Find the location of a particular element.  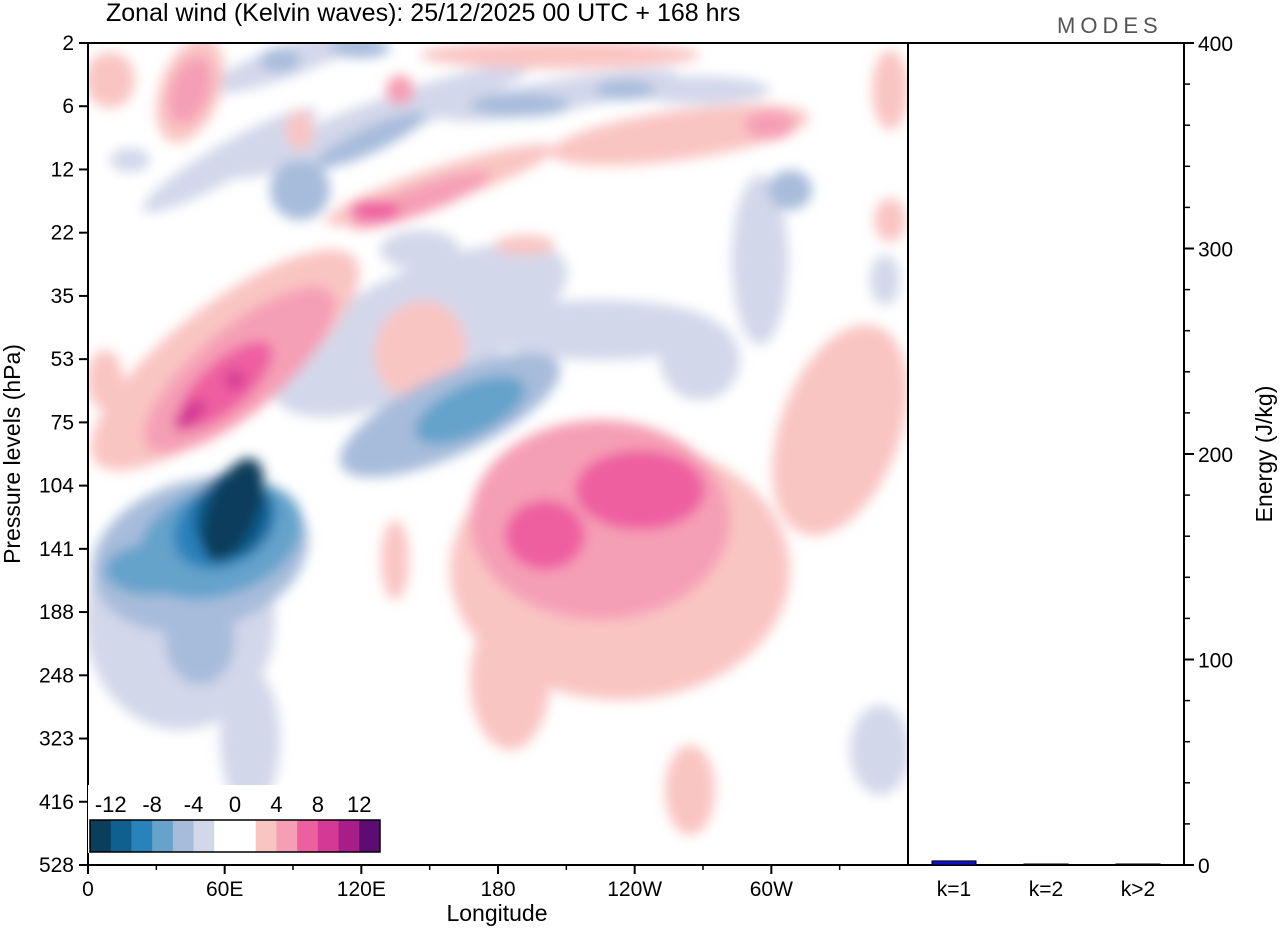

energy-tick-label: 200 is located at coordinates (1215, 455).